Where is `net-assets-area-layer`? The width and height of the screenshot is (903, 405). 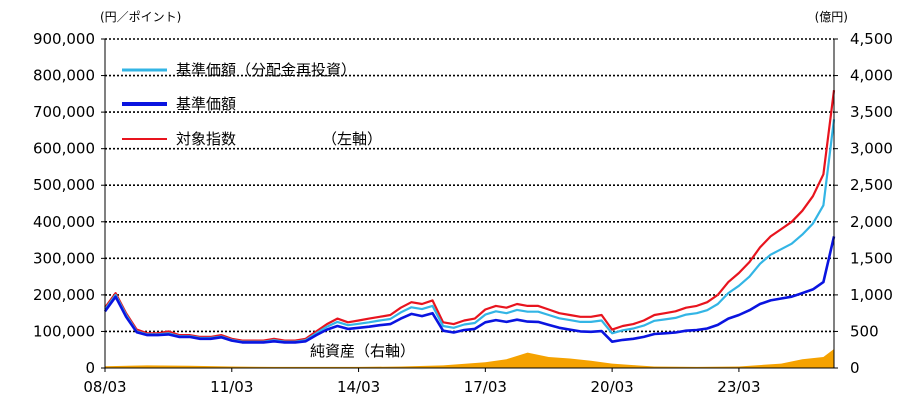
net-assets-area-layer is located at coordinates (469, 358).